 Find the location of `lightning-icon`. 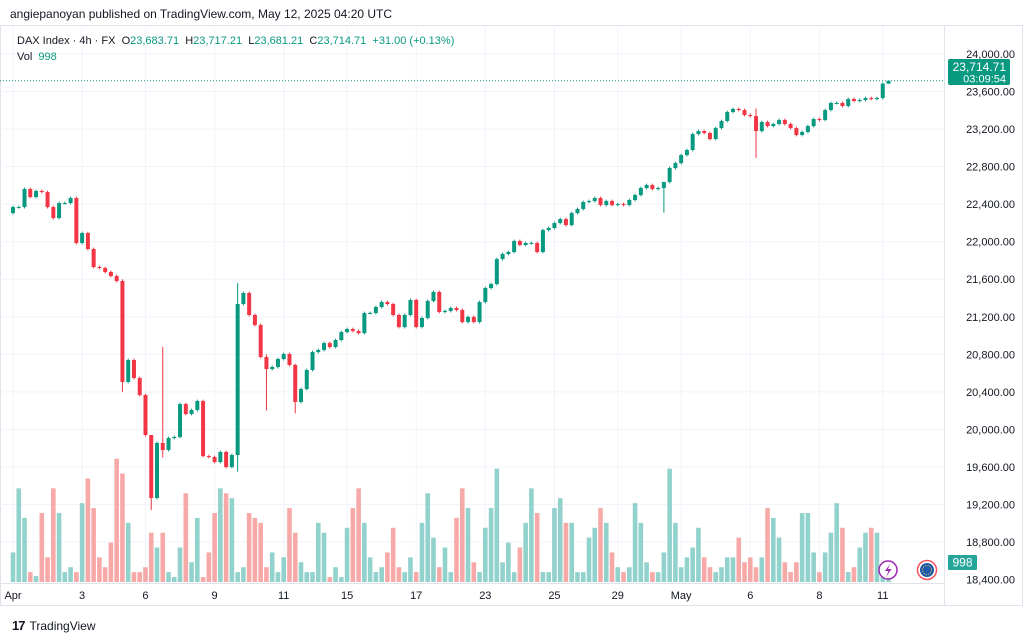

lightning-icon is located at coordinates (888, 570).